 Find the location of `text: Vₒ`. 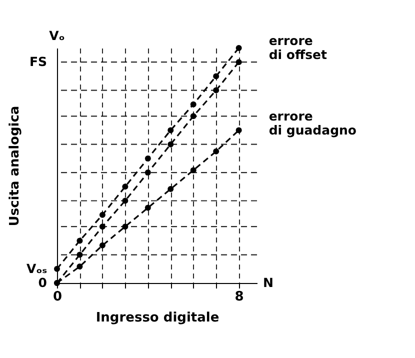

text: Vₒ is located at coordinates (57, 35).